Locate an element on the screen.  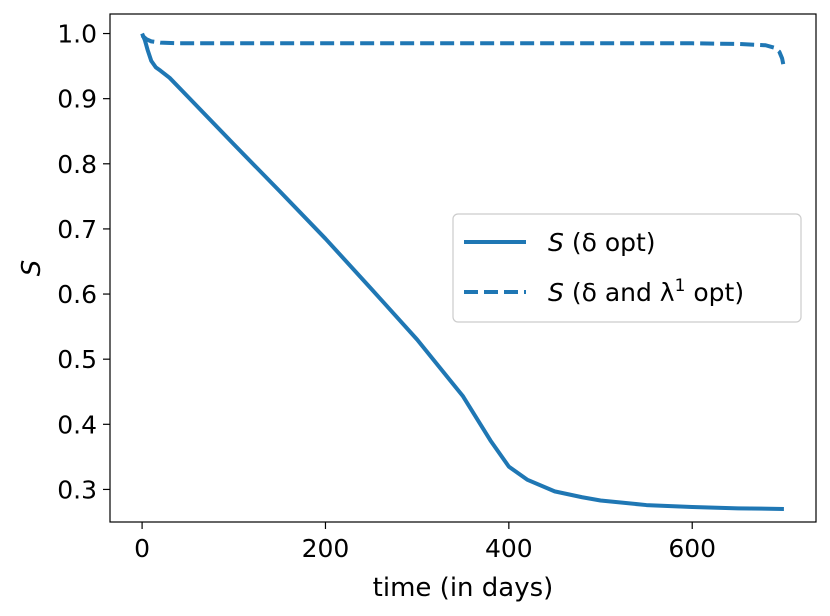
y-tick-label: 0.9 is located at coordinates (77, 99).